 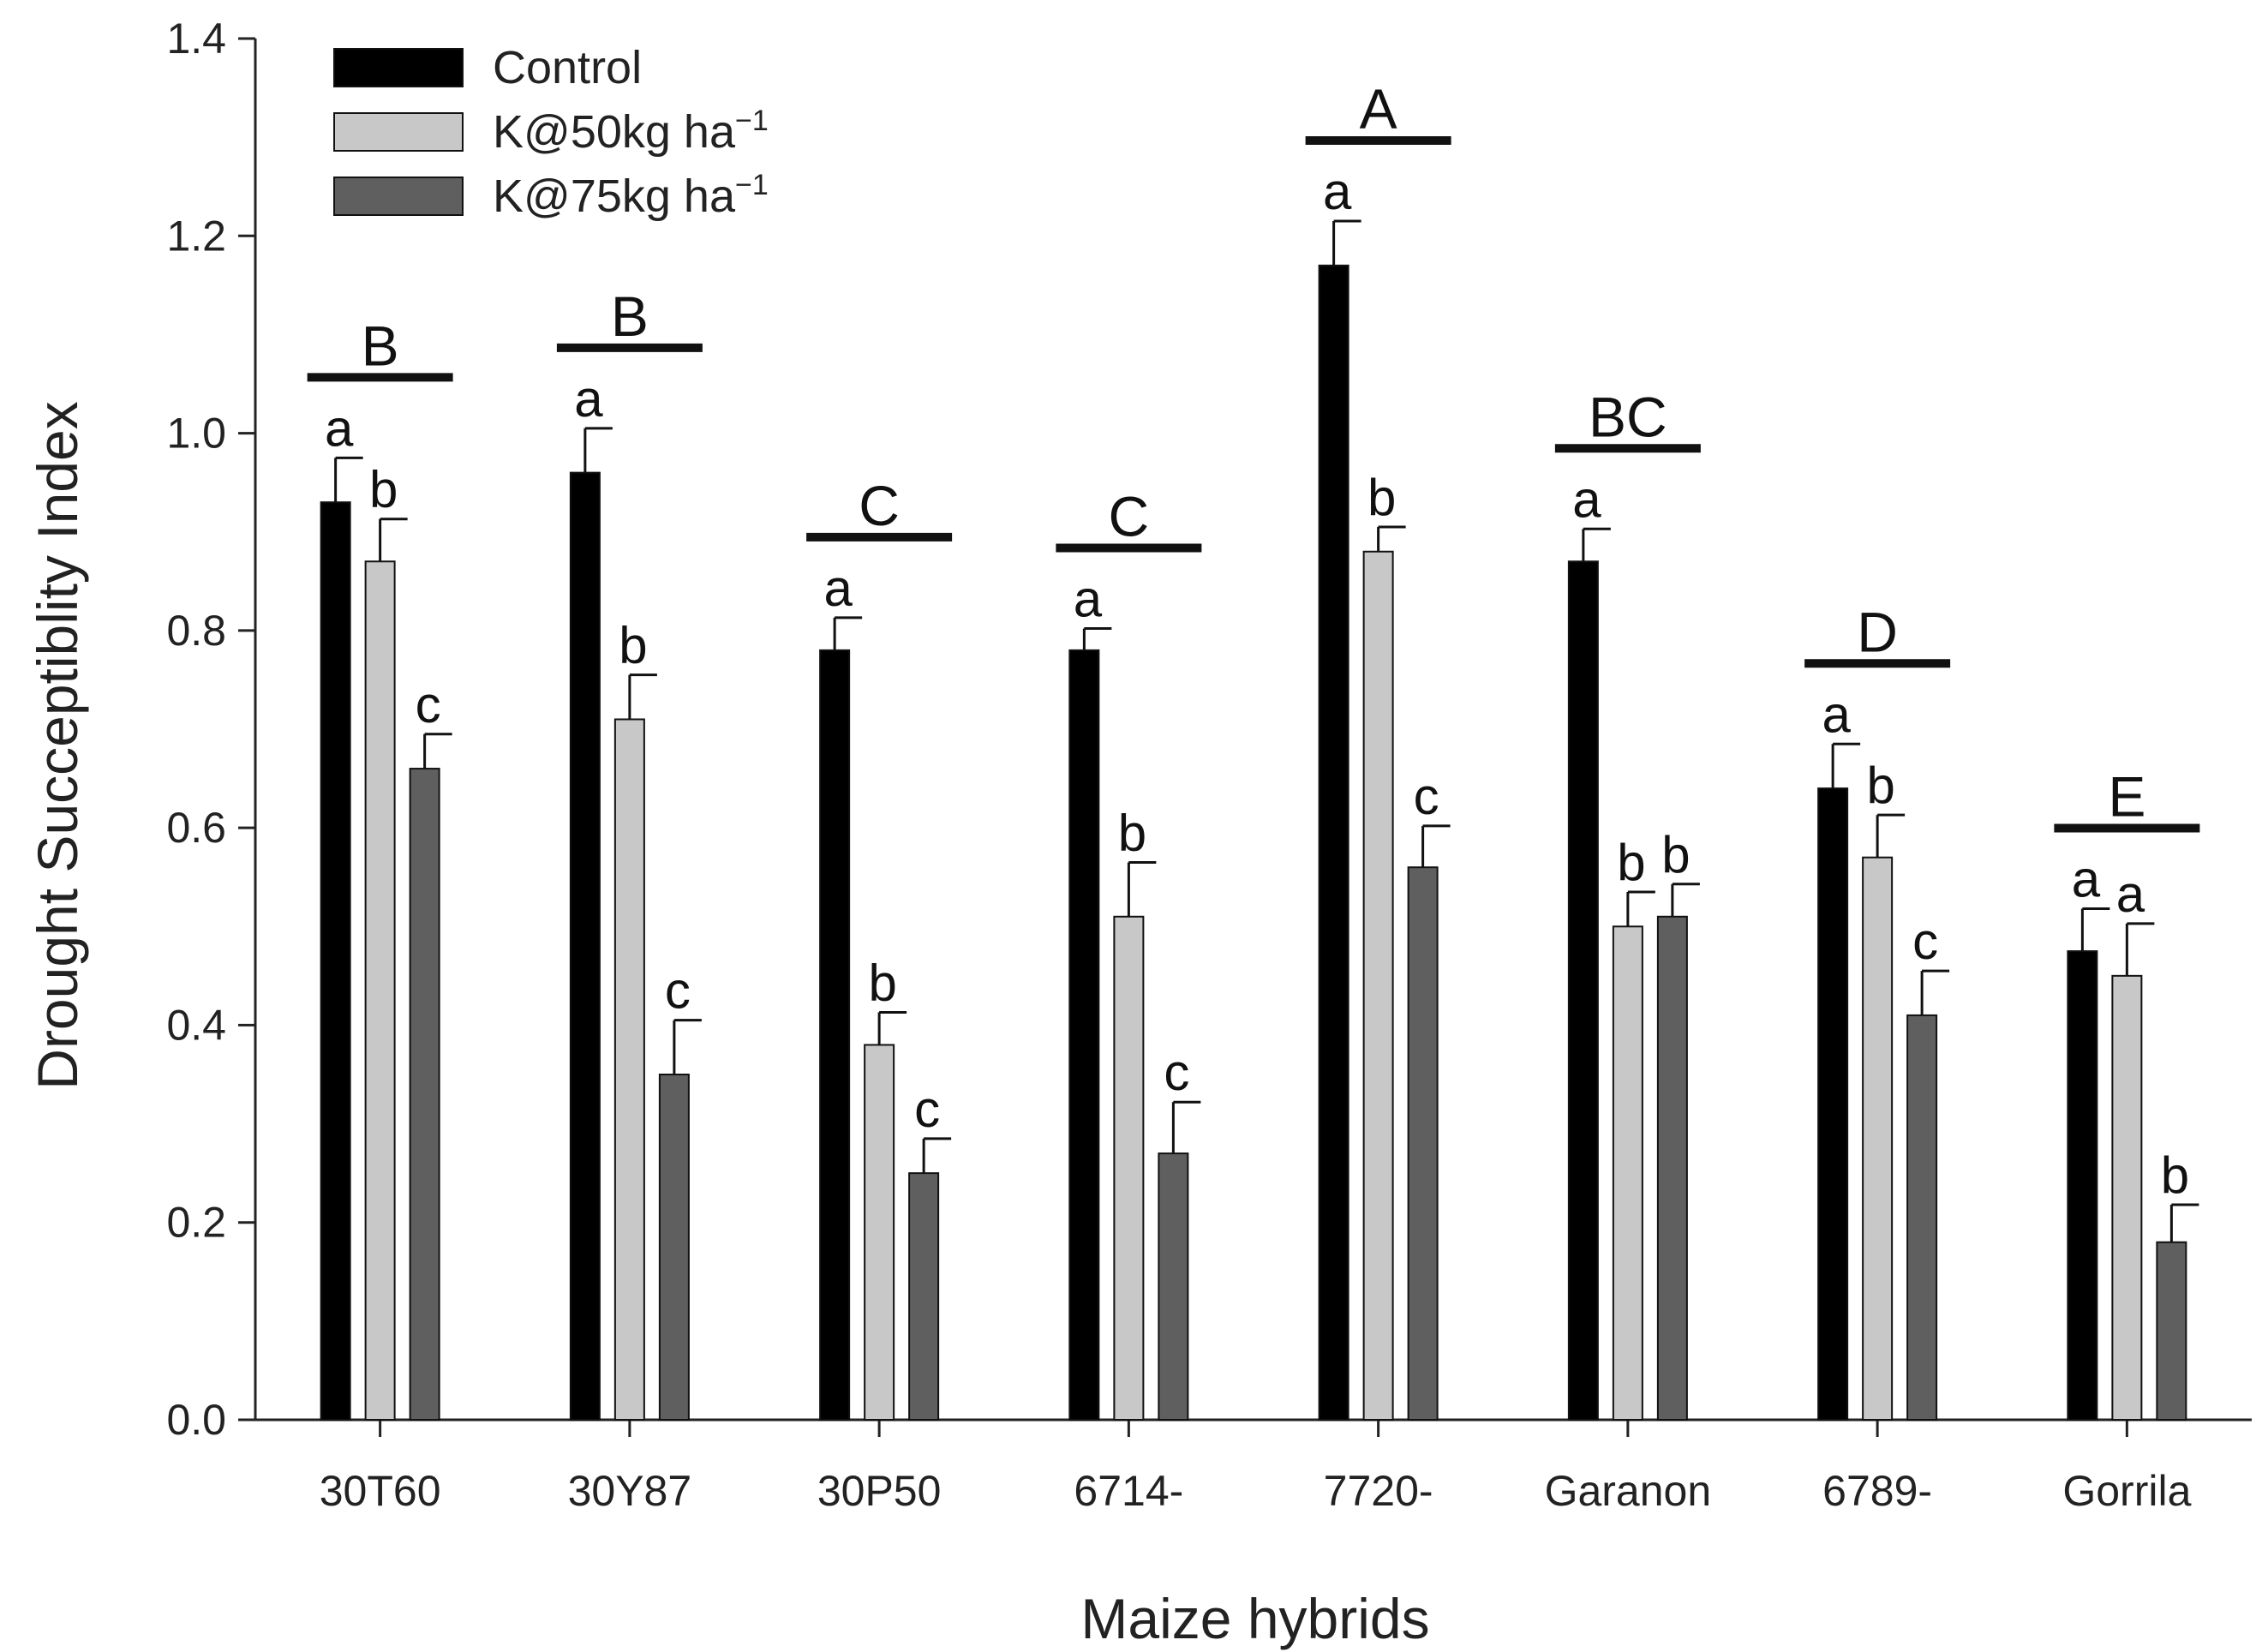 What do you see at coordinates (2126, 797) in the screenshot?
I see `group-letter: E` at bounding box center [2126, 797].